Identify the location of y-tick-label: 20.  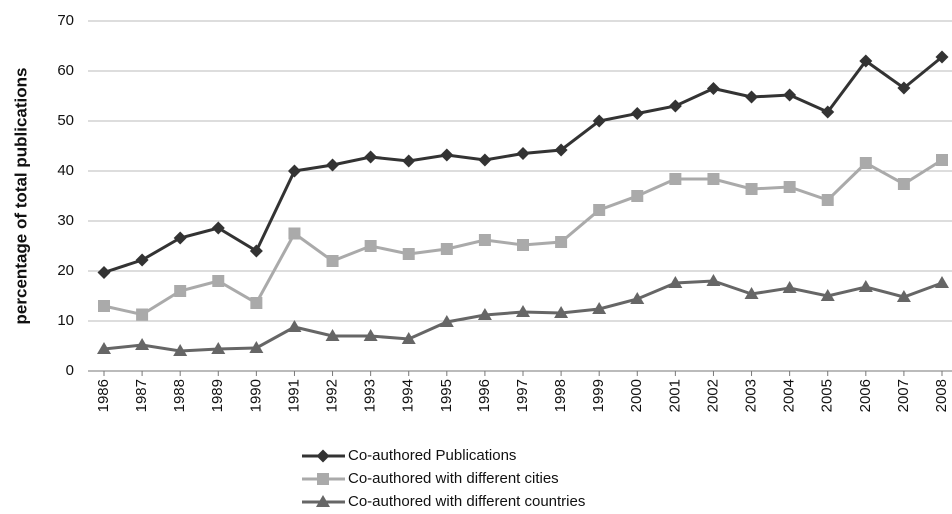
(65, 270).